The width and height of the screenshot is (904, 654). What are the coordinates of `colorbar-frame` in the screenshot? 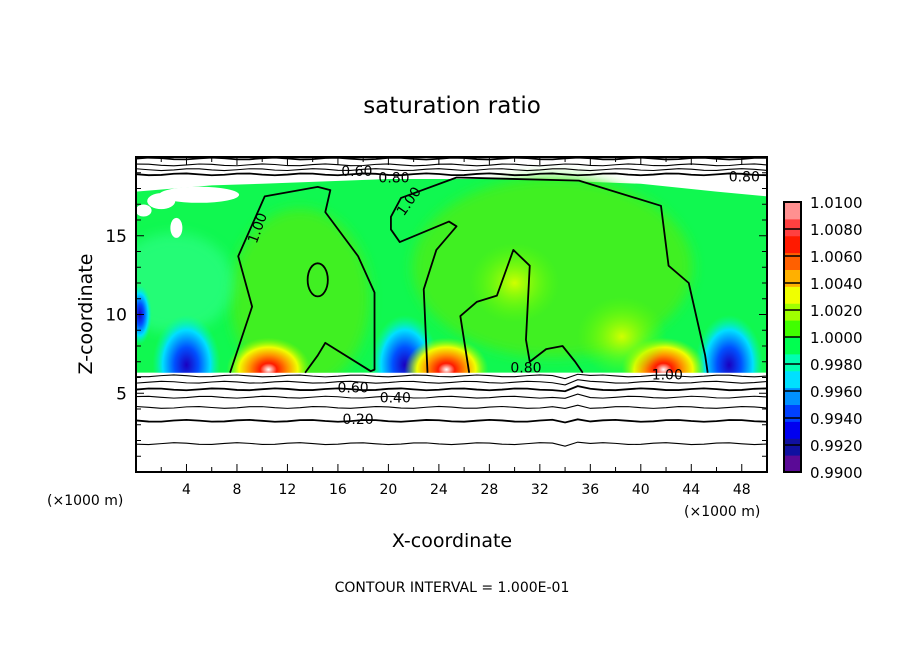 It's located at (792, 337).